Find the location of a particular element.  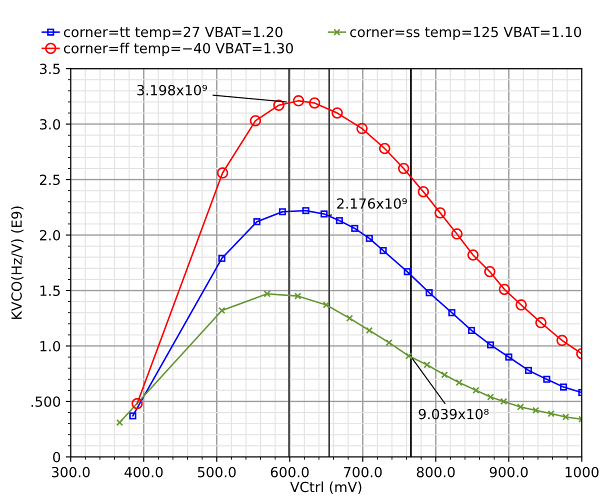

x-tick-label: 800.0 is located at coordinates (435, 472).